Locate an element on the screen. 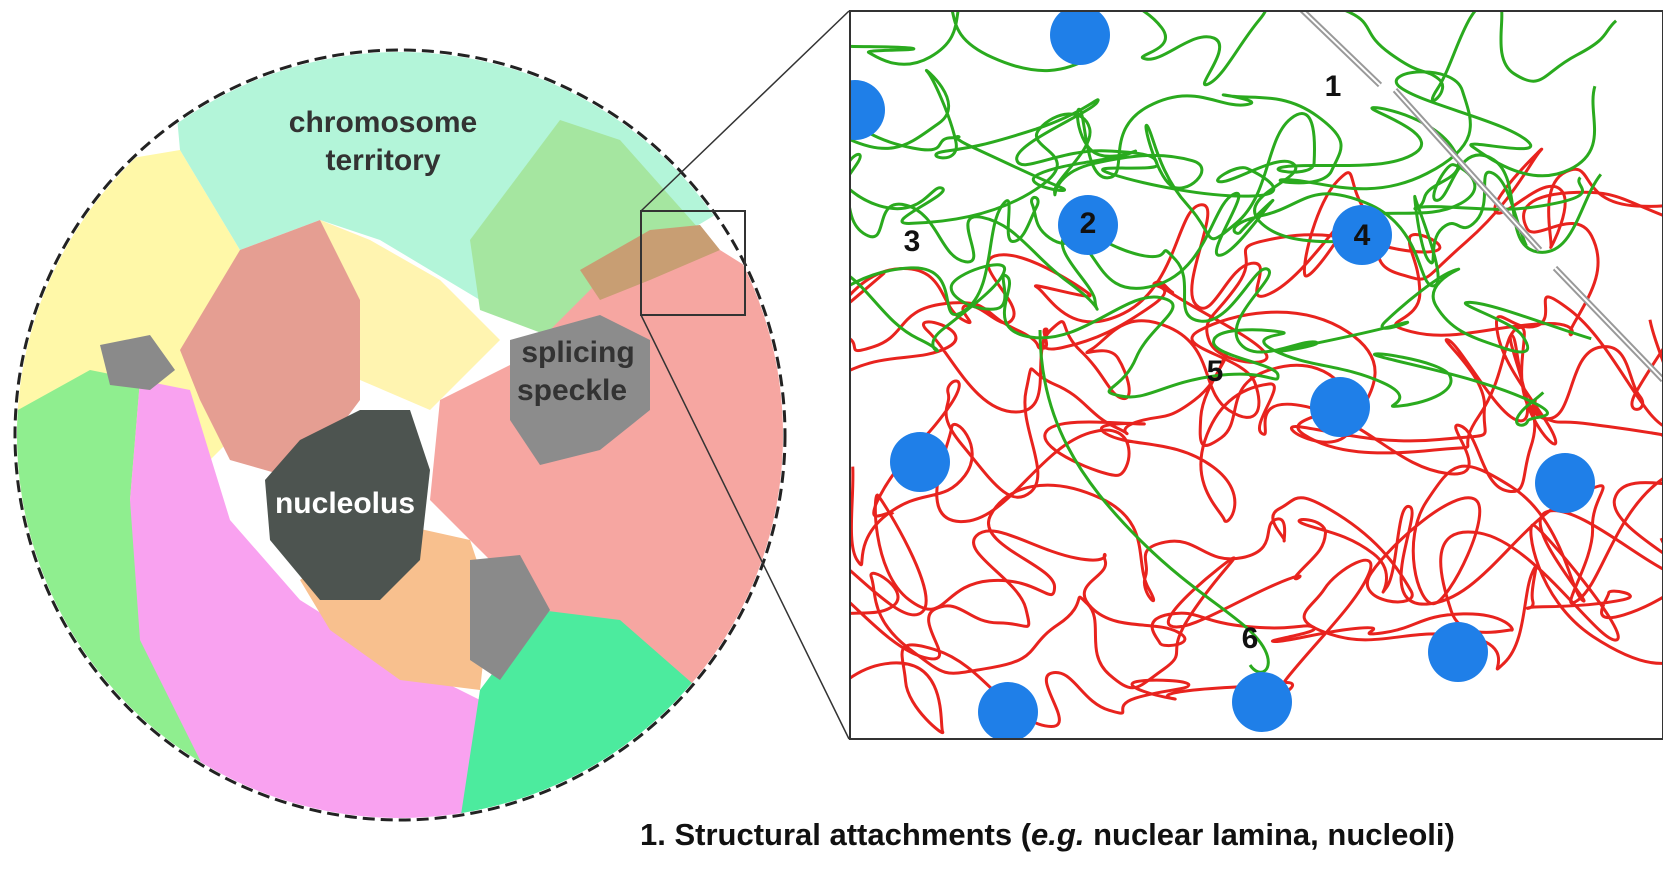 Image resolution: width=1663 pixels, height=887 pixels. territory-rose is located at coordinates (270, 350).